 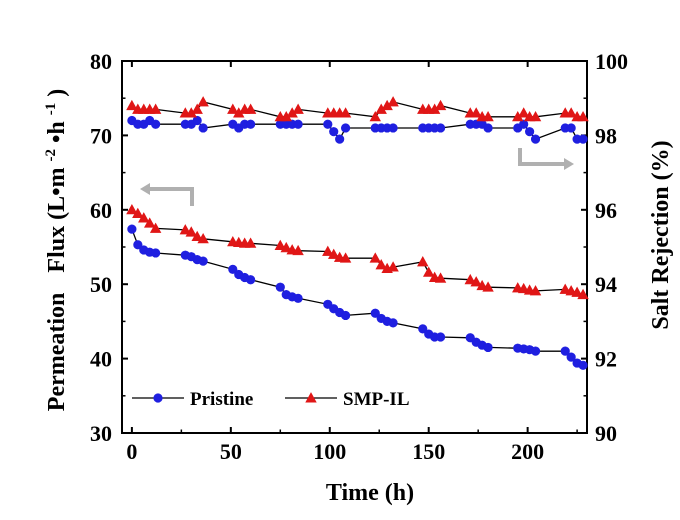 What do you see at coordinates (329, 451) in the screenshot?
I see `x-tick-label-100: 100` at bounding box center [329, 451].